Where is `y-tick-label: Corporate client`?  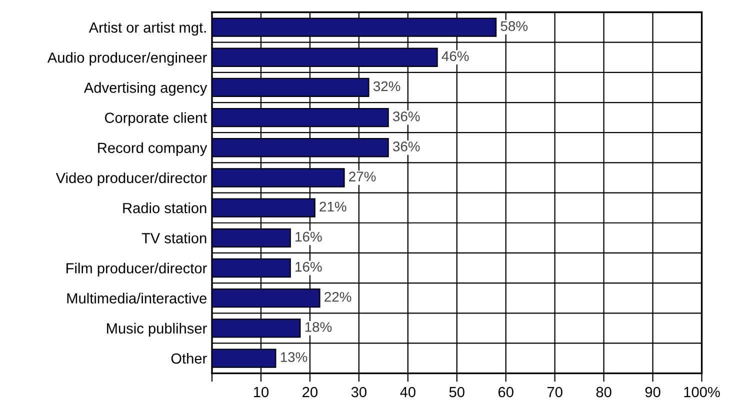 y-tick-label: Corporate client is located at coordinates (156, 119).